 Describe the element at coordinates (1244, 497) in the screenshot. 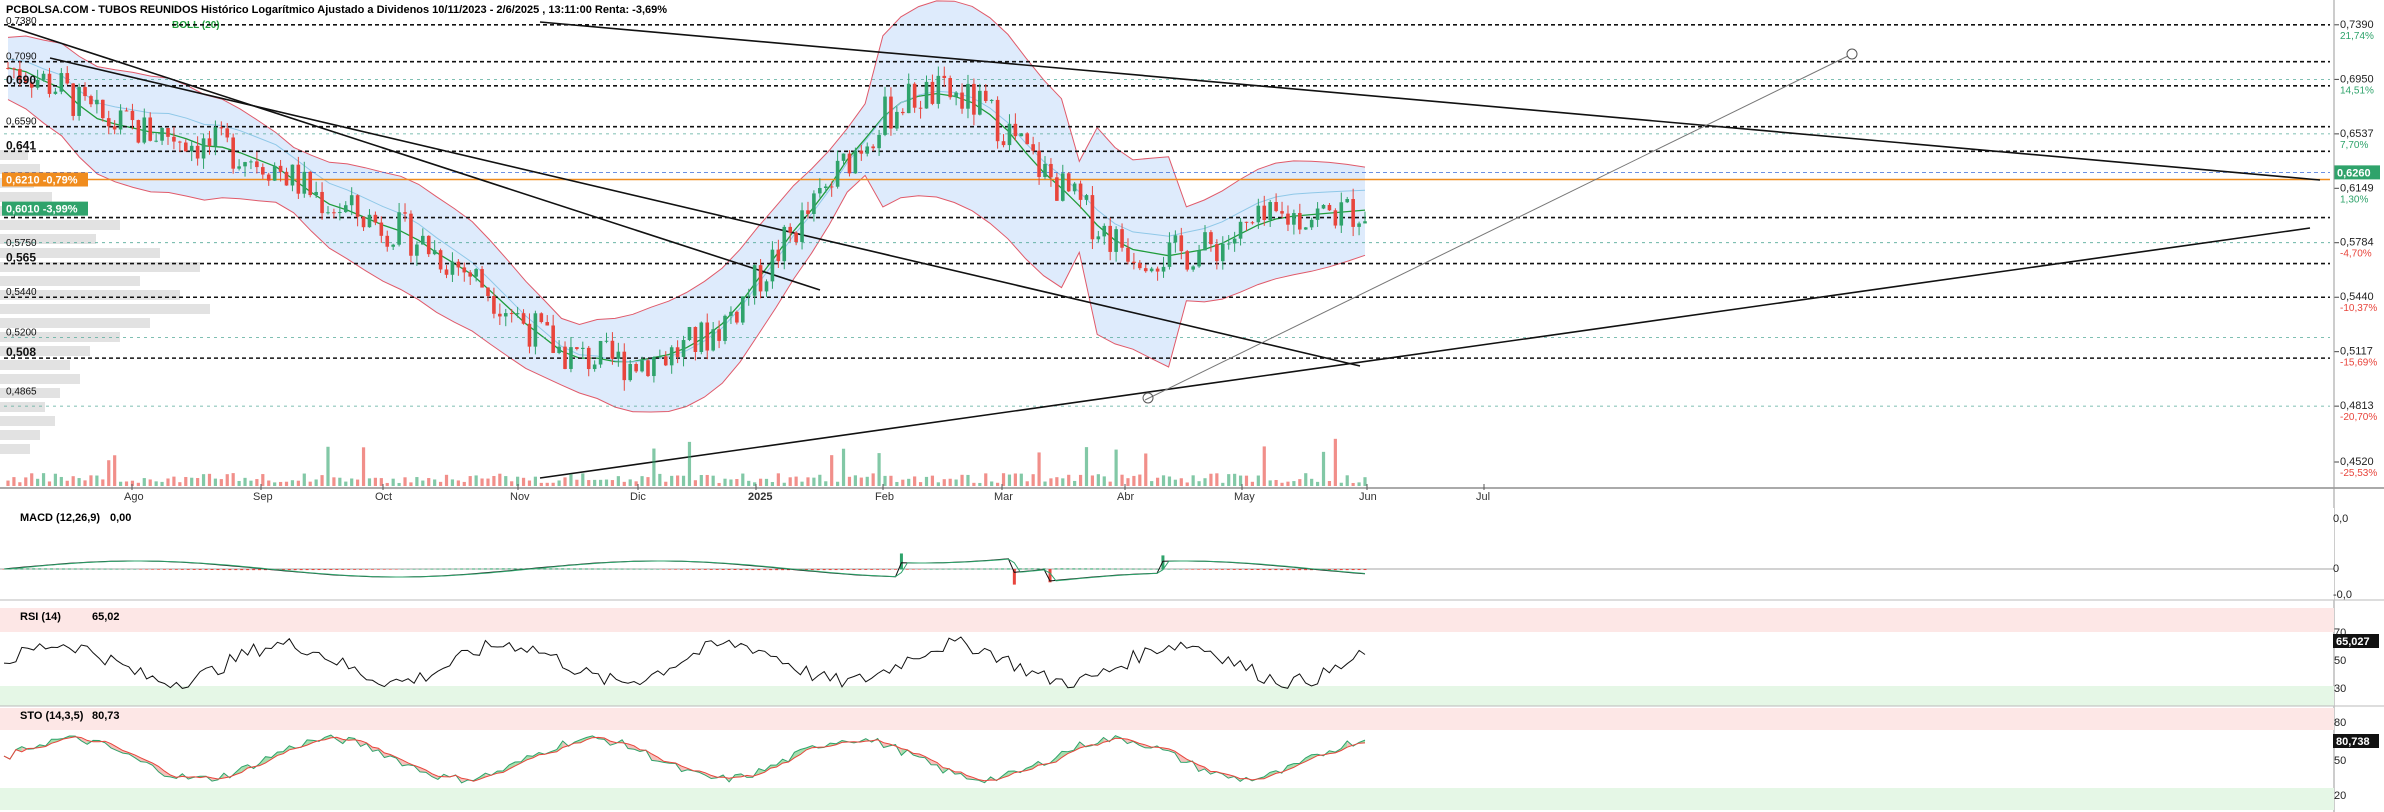

I see `month-label: May` at that location.